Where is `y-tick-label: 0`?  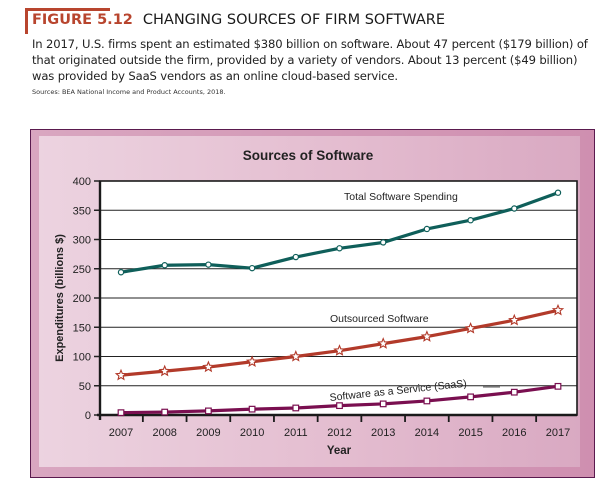 y-tick-label: 0 is located at coordinates (88, 416).